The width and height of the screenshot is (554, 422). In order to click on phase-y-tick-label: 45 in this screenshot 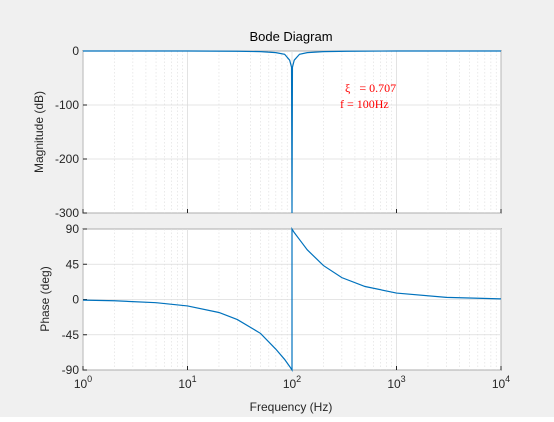, I will do `click(73, 264)`.